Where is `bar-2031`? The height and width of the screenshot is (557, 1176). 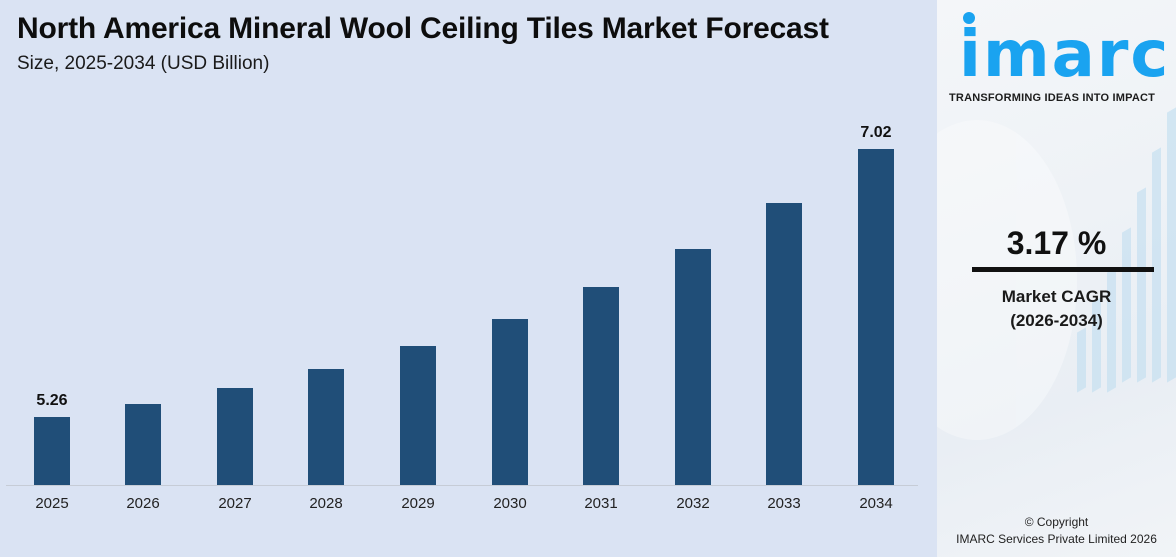
bar-2031 is located at coordinates (601, 386).